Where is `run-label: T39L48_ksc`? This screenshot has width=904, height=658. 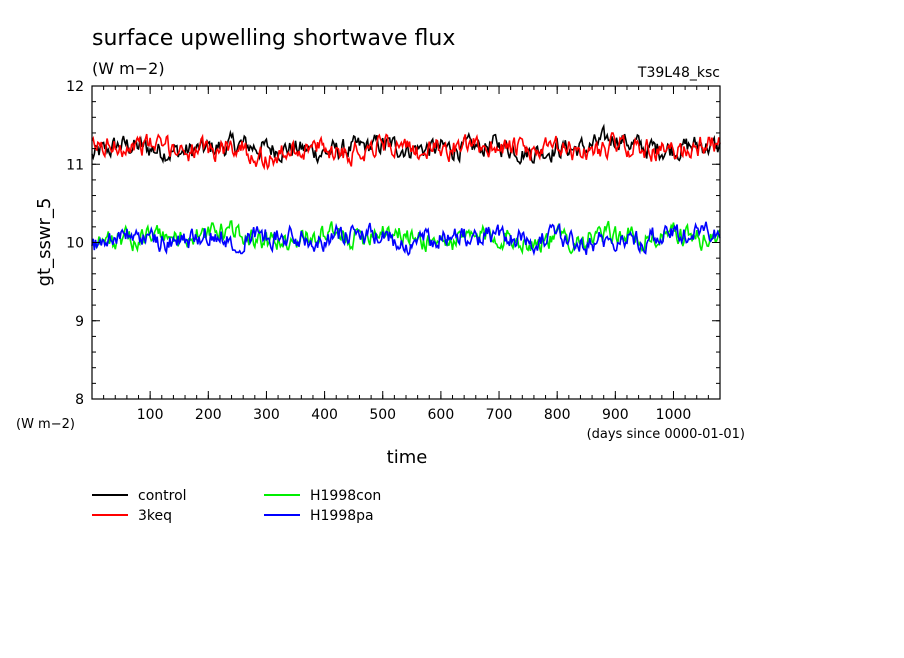 run-label: T39L48_ksc is located at coordinates (678, 73).